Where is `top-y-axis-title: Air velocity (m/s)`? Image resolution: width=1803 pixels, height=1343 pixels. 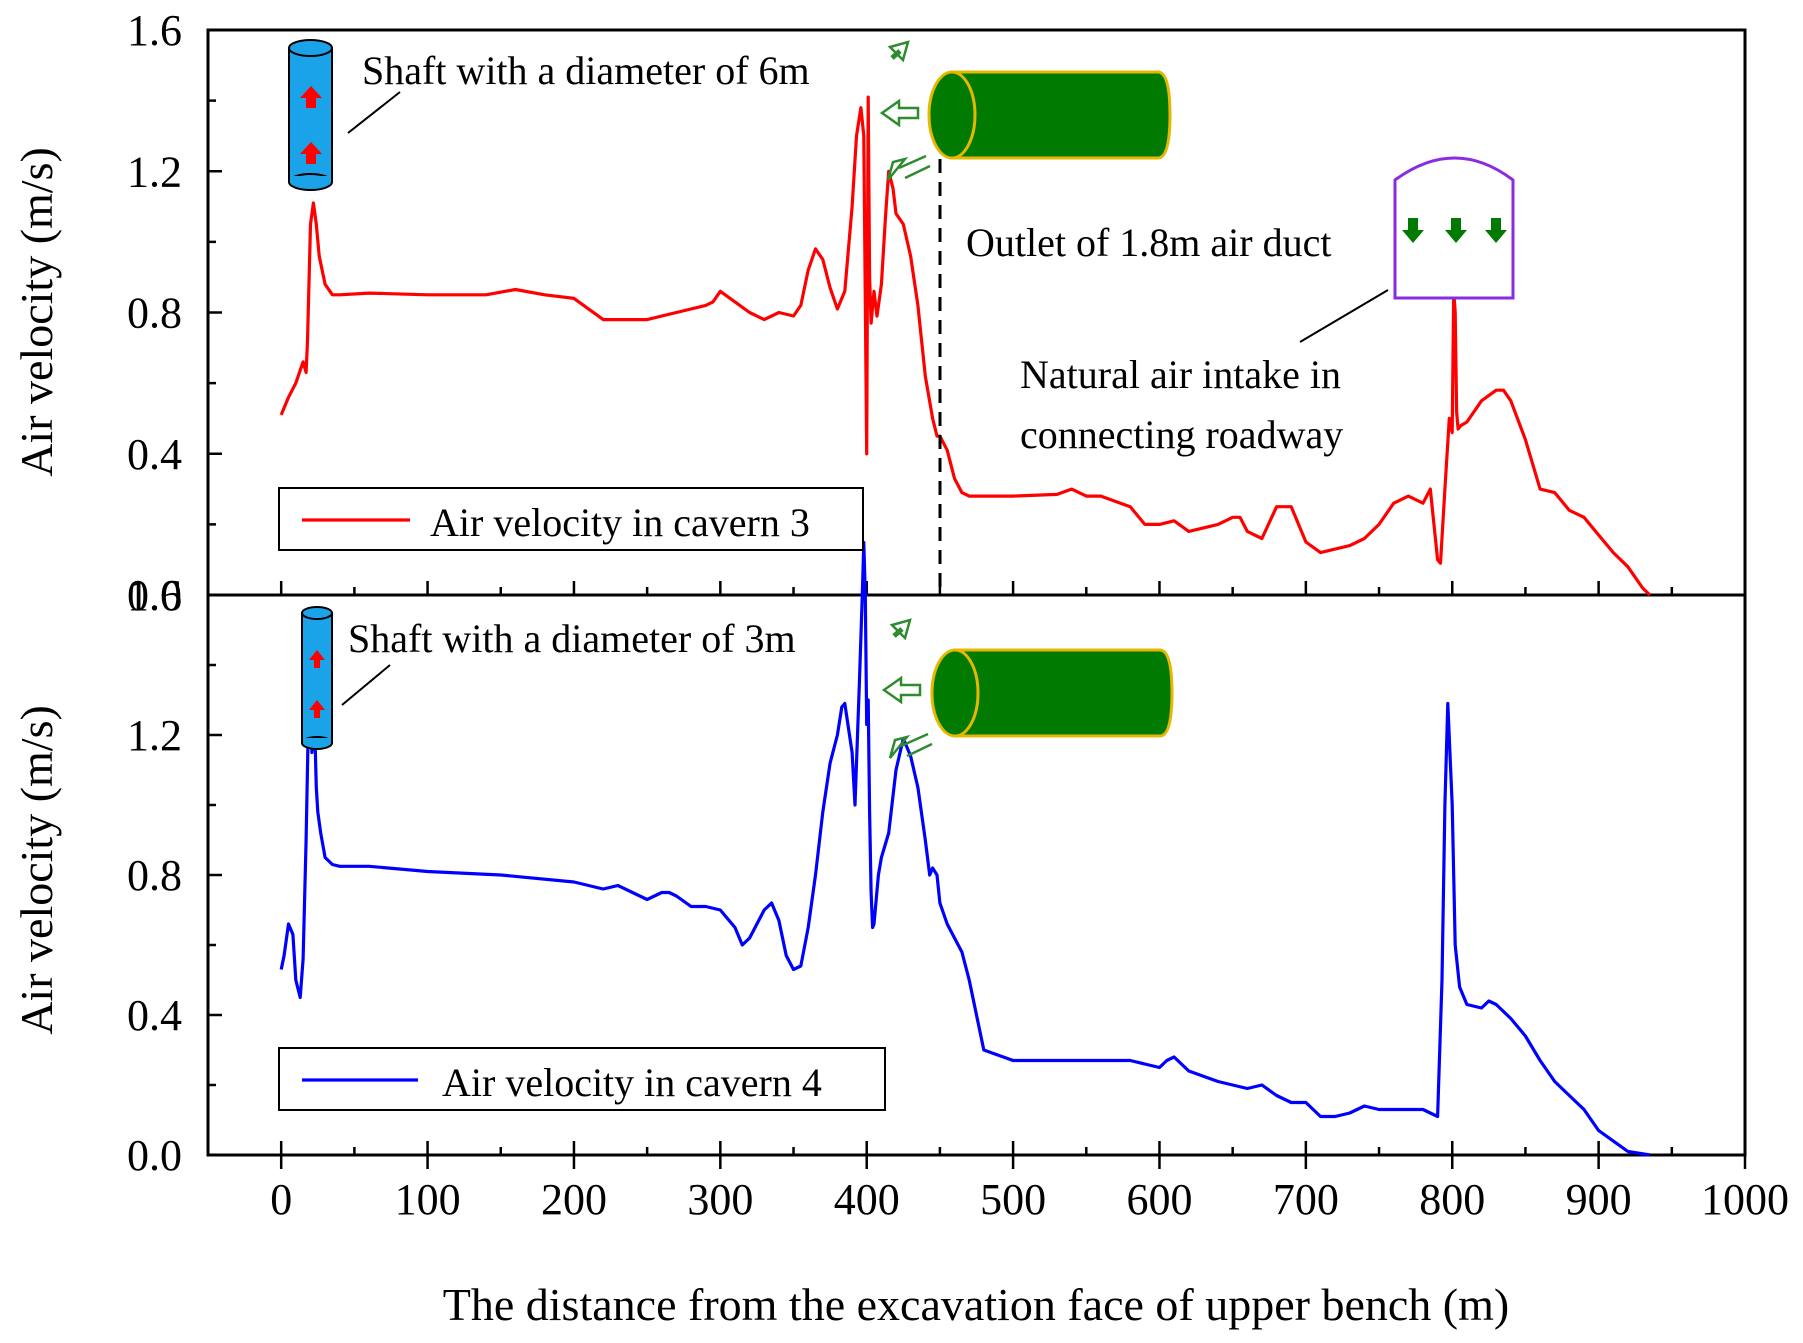 top-y-axis-title: Air velocity (m/s) is located at coordinates (36, 312).